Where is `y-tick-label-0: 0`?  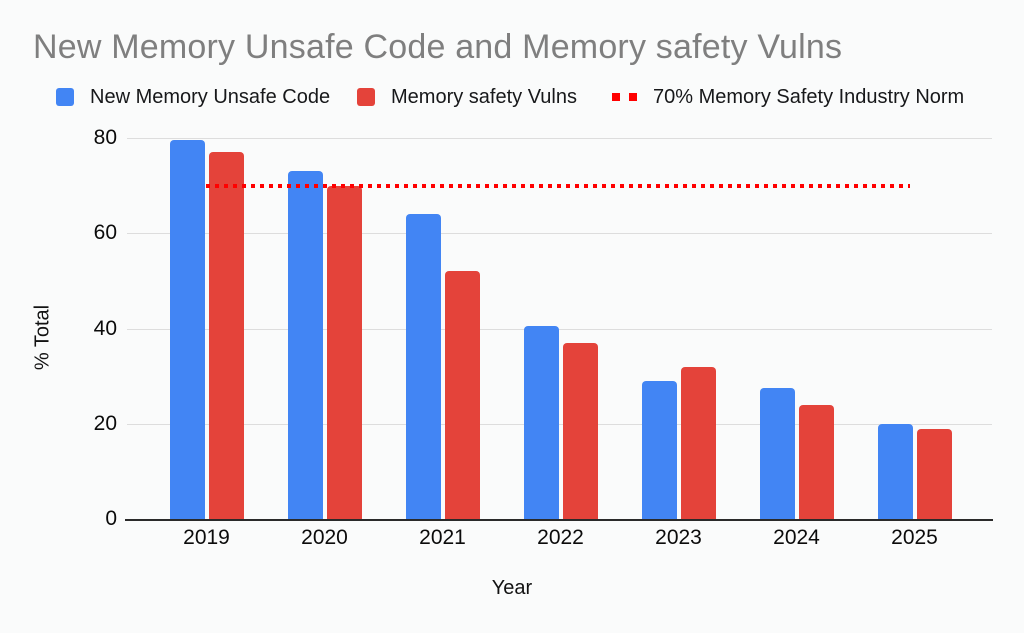
y-tick-label-0: 0 is located at coordinates (111, 518).